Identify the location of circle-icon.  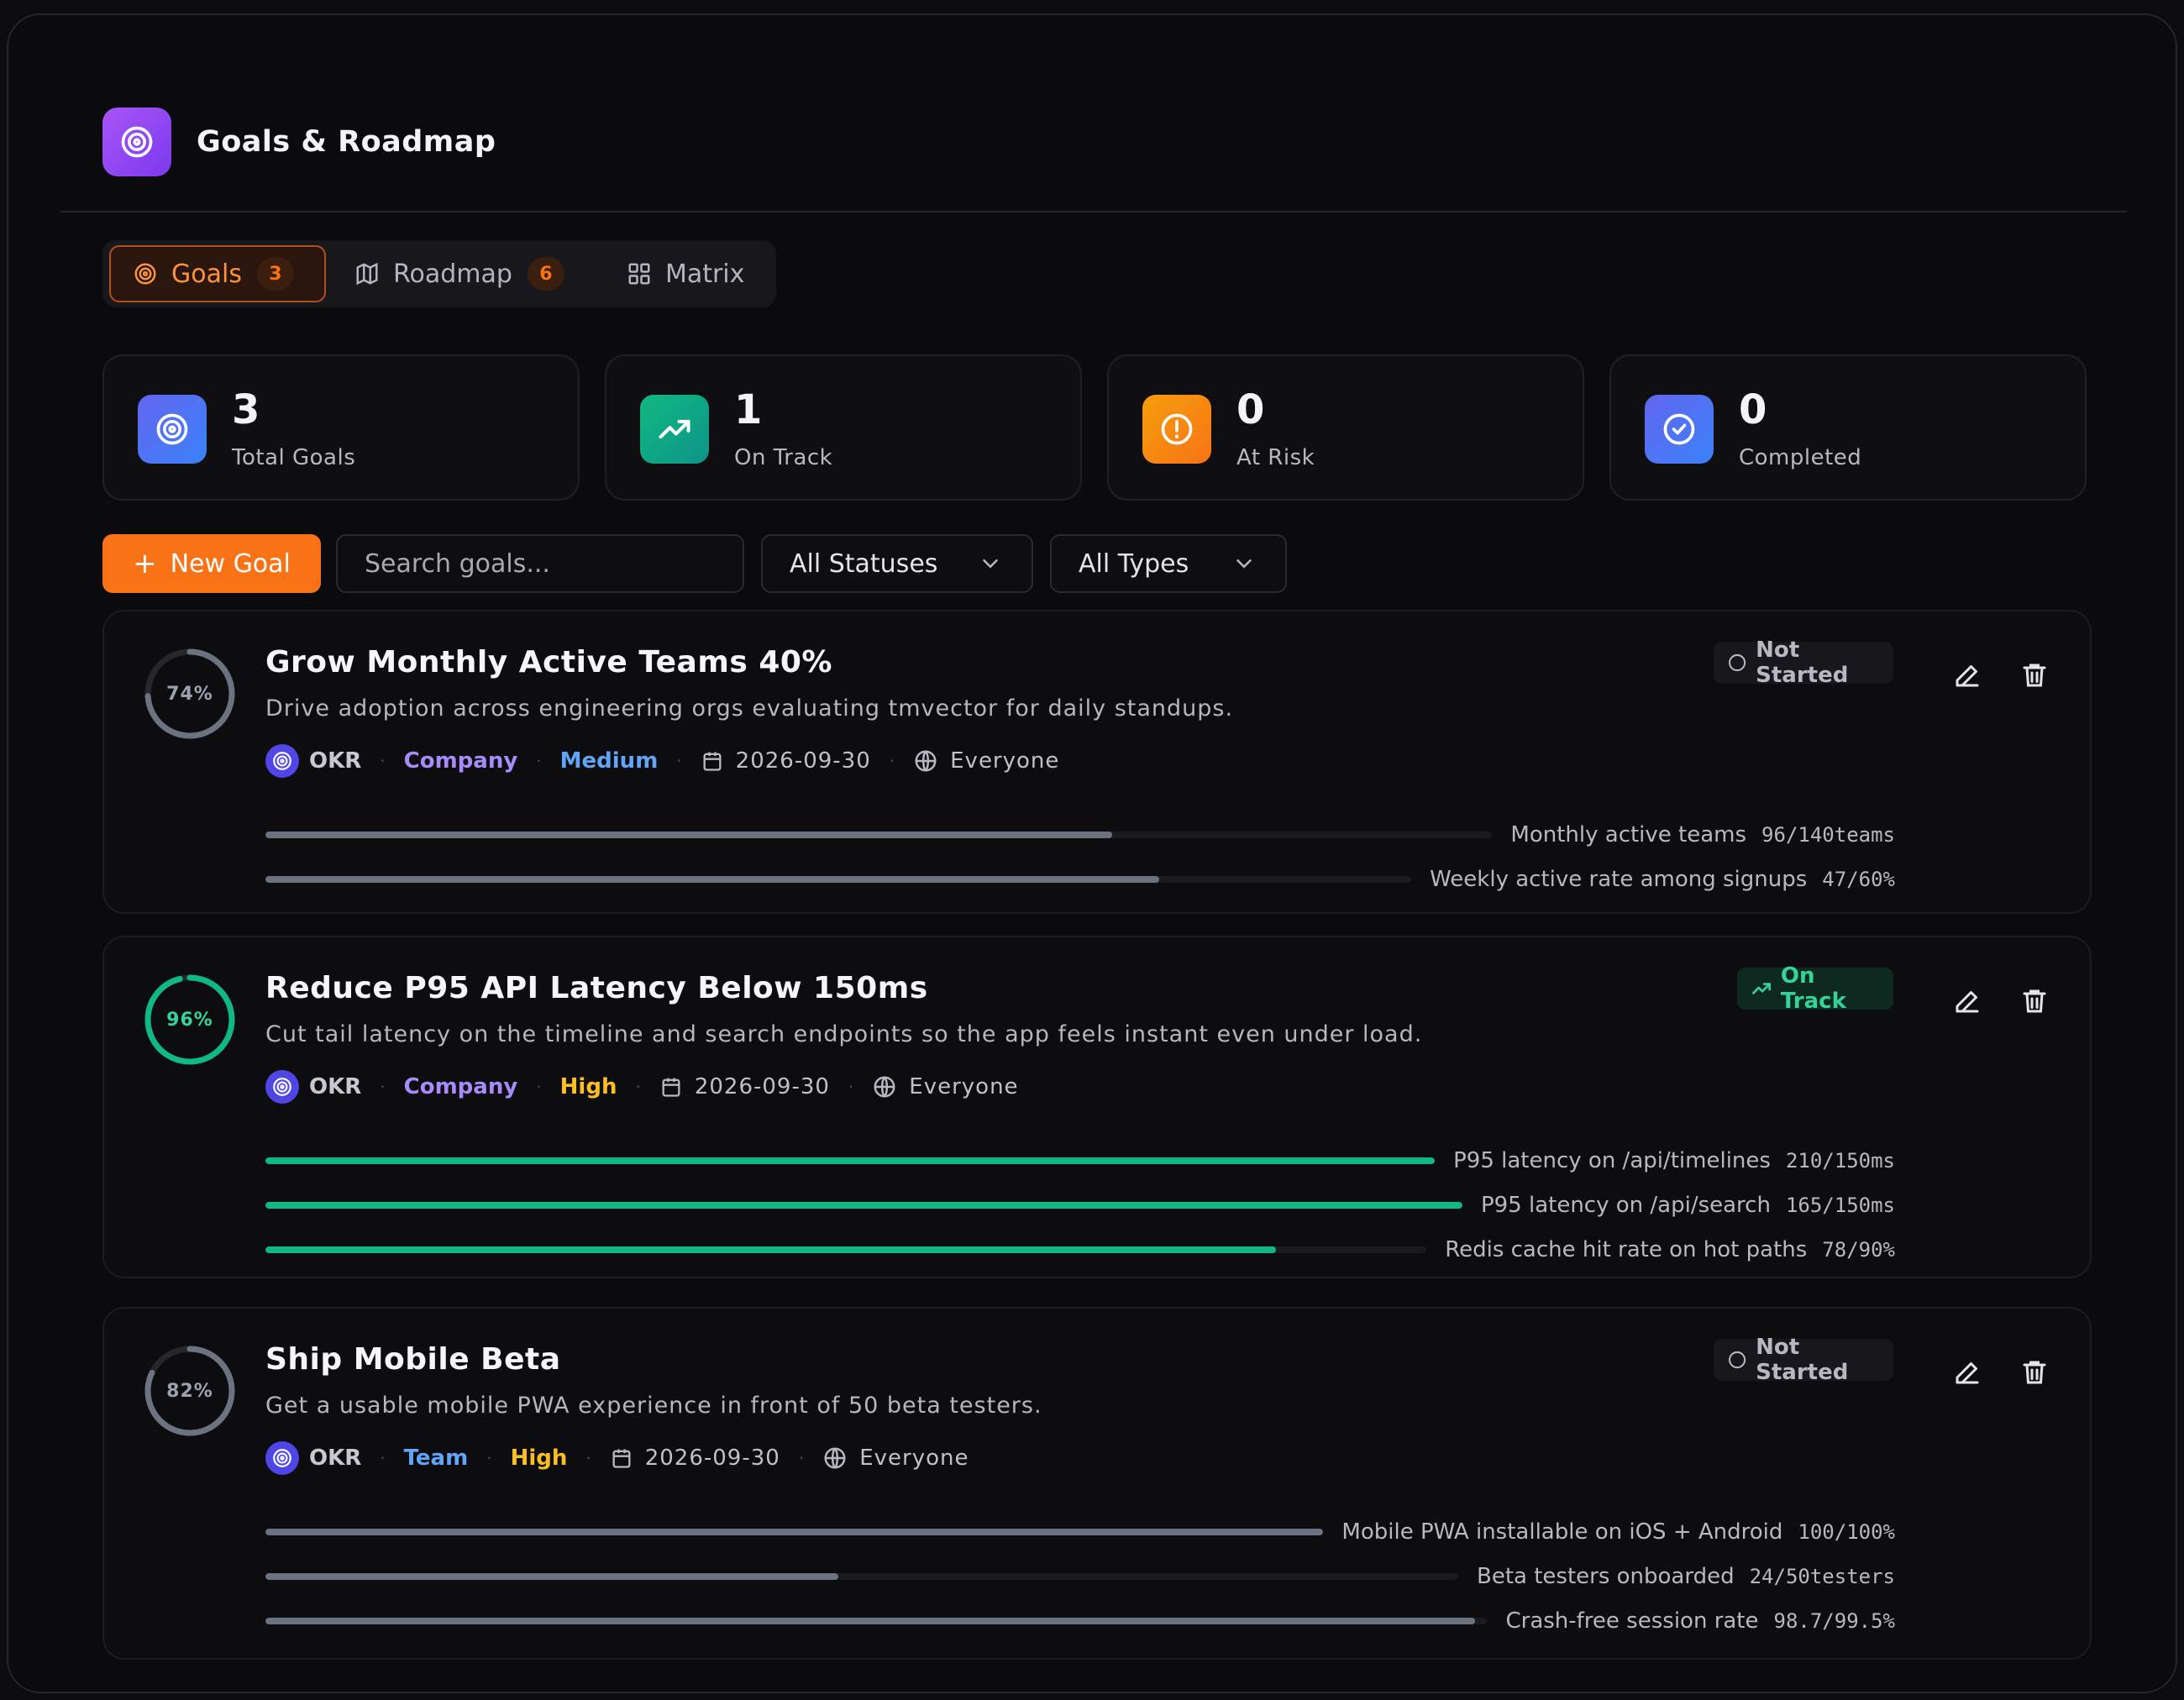
(1737, 663).